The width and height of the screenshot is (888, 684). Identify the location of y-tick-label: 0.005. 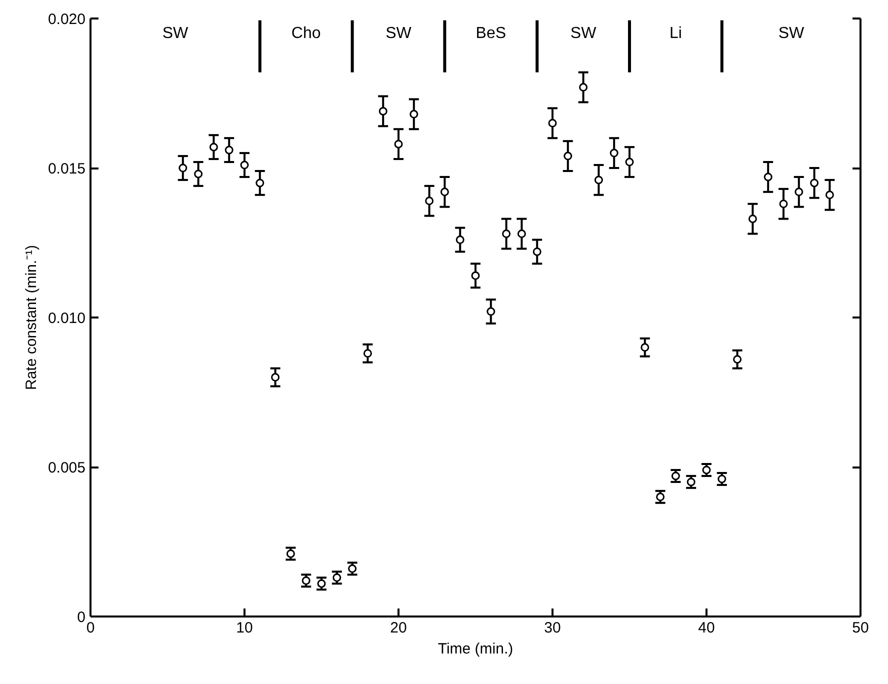
(67, 468).